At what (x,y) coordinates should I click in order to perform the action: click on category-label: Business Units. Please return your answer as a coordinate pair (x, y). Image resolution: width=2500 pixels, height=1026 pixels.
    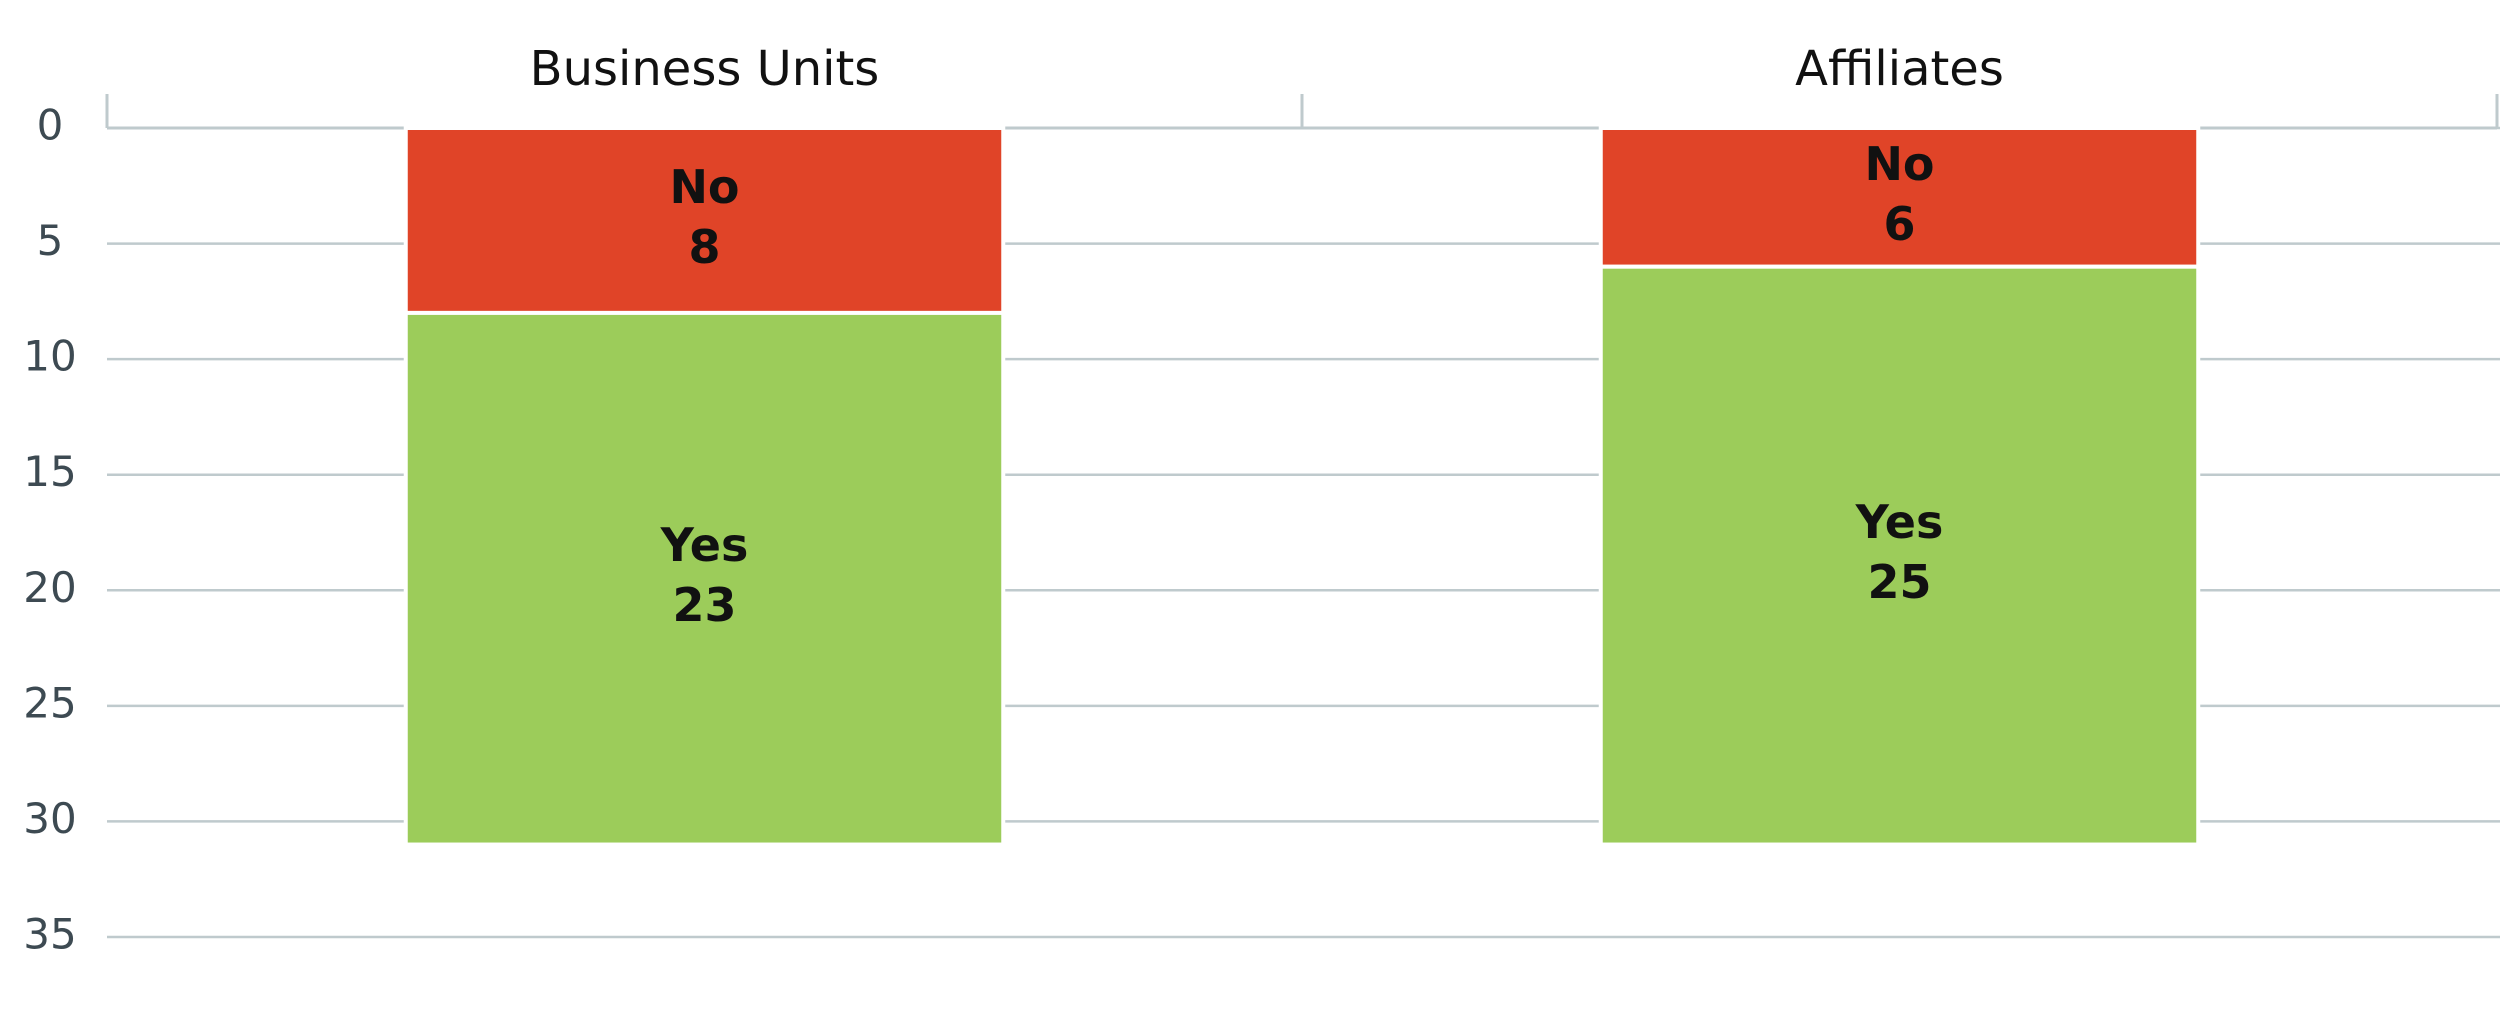
    Looking at the image, I should click on (705, 69).